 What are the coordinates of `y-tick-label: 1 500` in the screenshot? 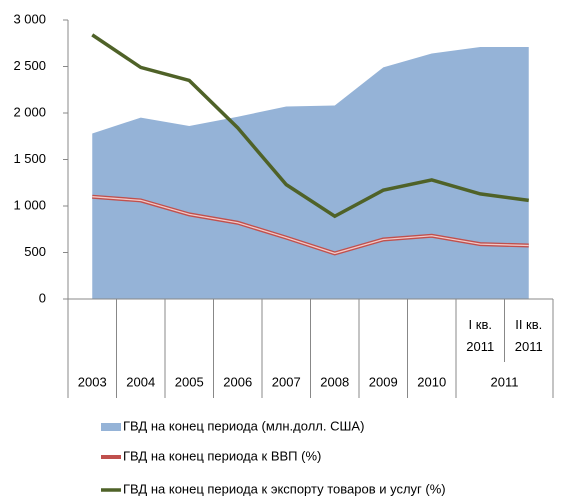 It's located at (29, 158).